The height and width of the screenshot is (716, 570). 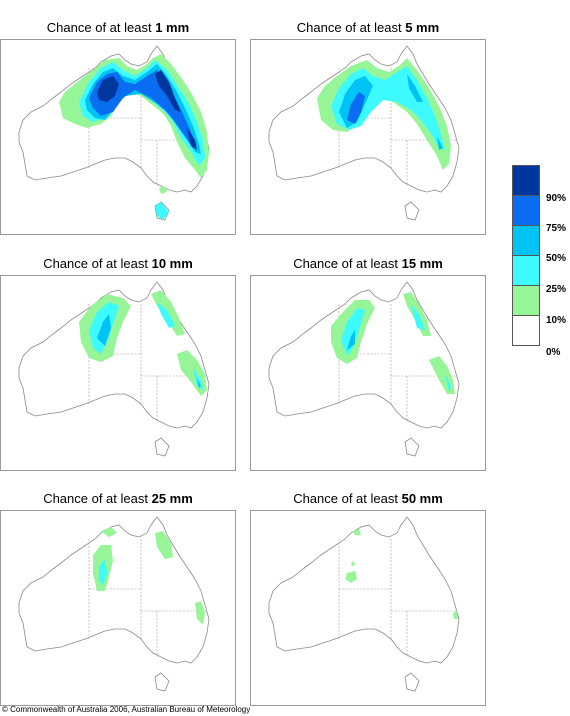 What do you see at coordinates (118, 498) in the screenshot?
I see `panel-title: Chance of at least 25 mm` at bounding box center [118, 498].